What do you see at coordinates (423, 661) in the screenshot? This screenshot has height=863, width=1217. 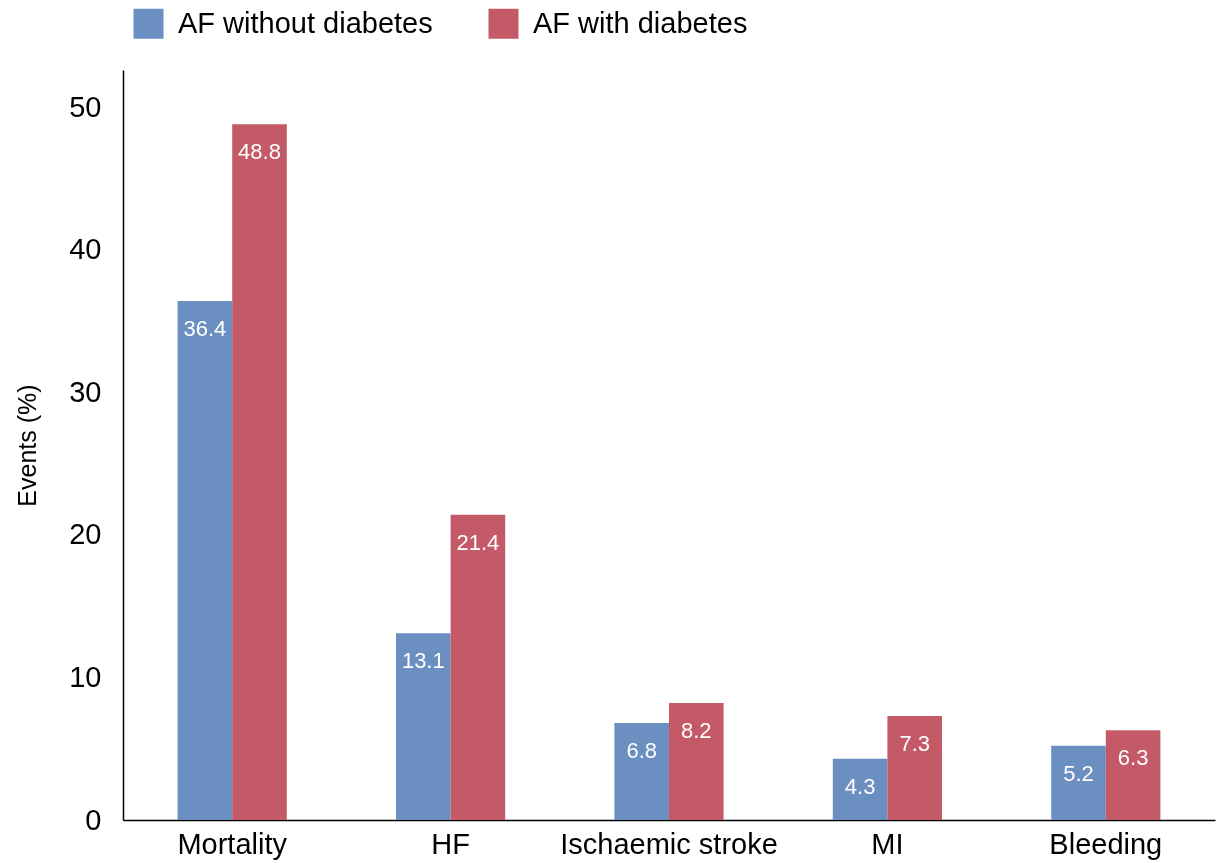 I see `data-label: 13.1` at bounding box center [423, 661].